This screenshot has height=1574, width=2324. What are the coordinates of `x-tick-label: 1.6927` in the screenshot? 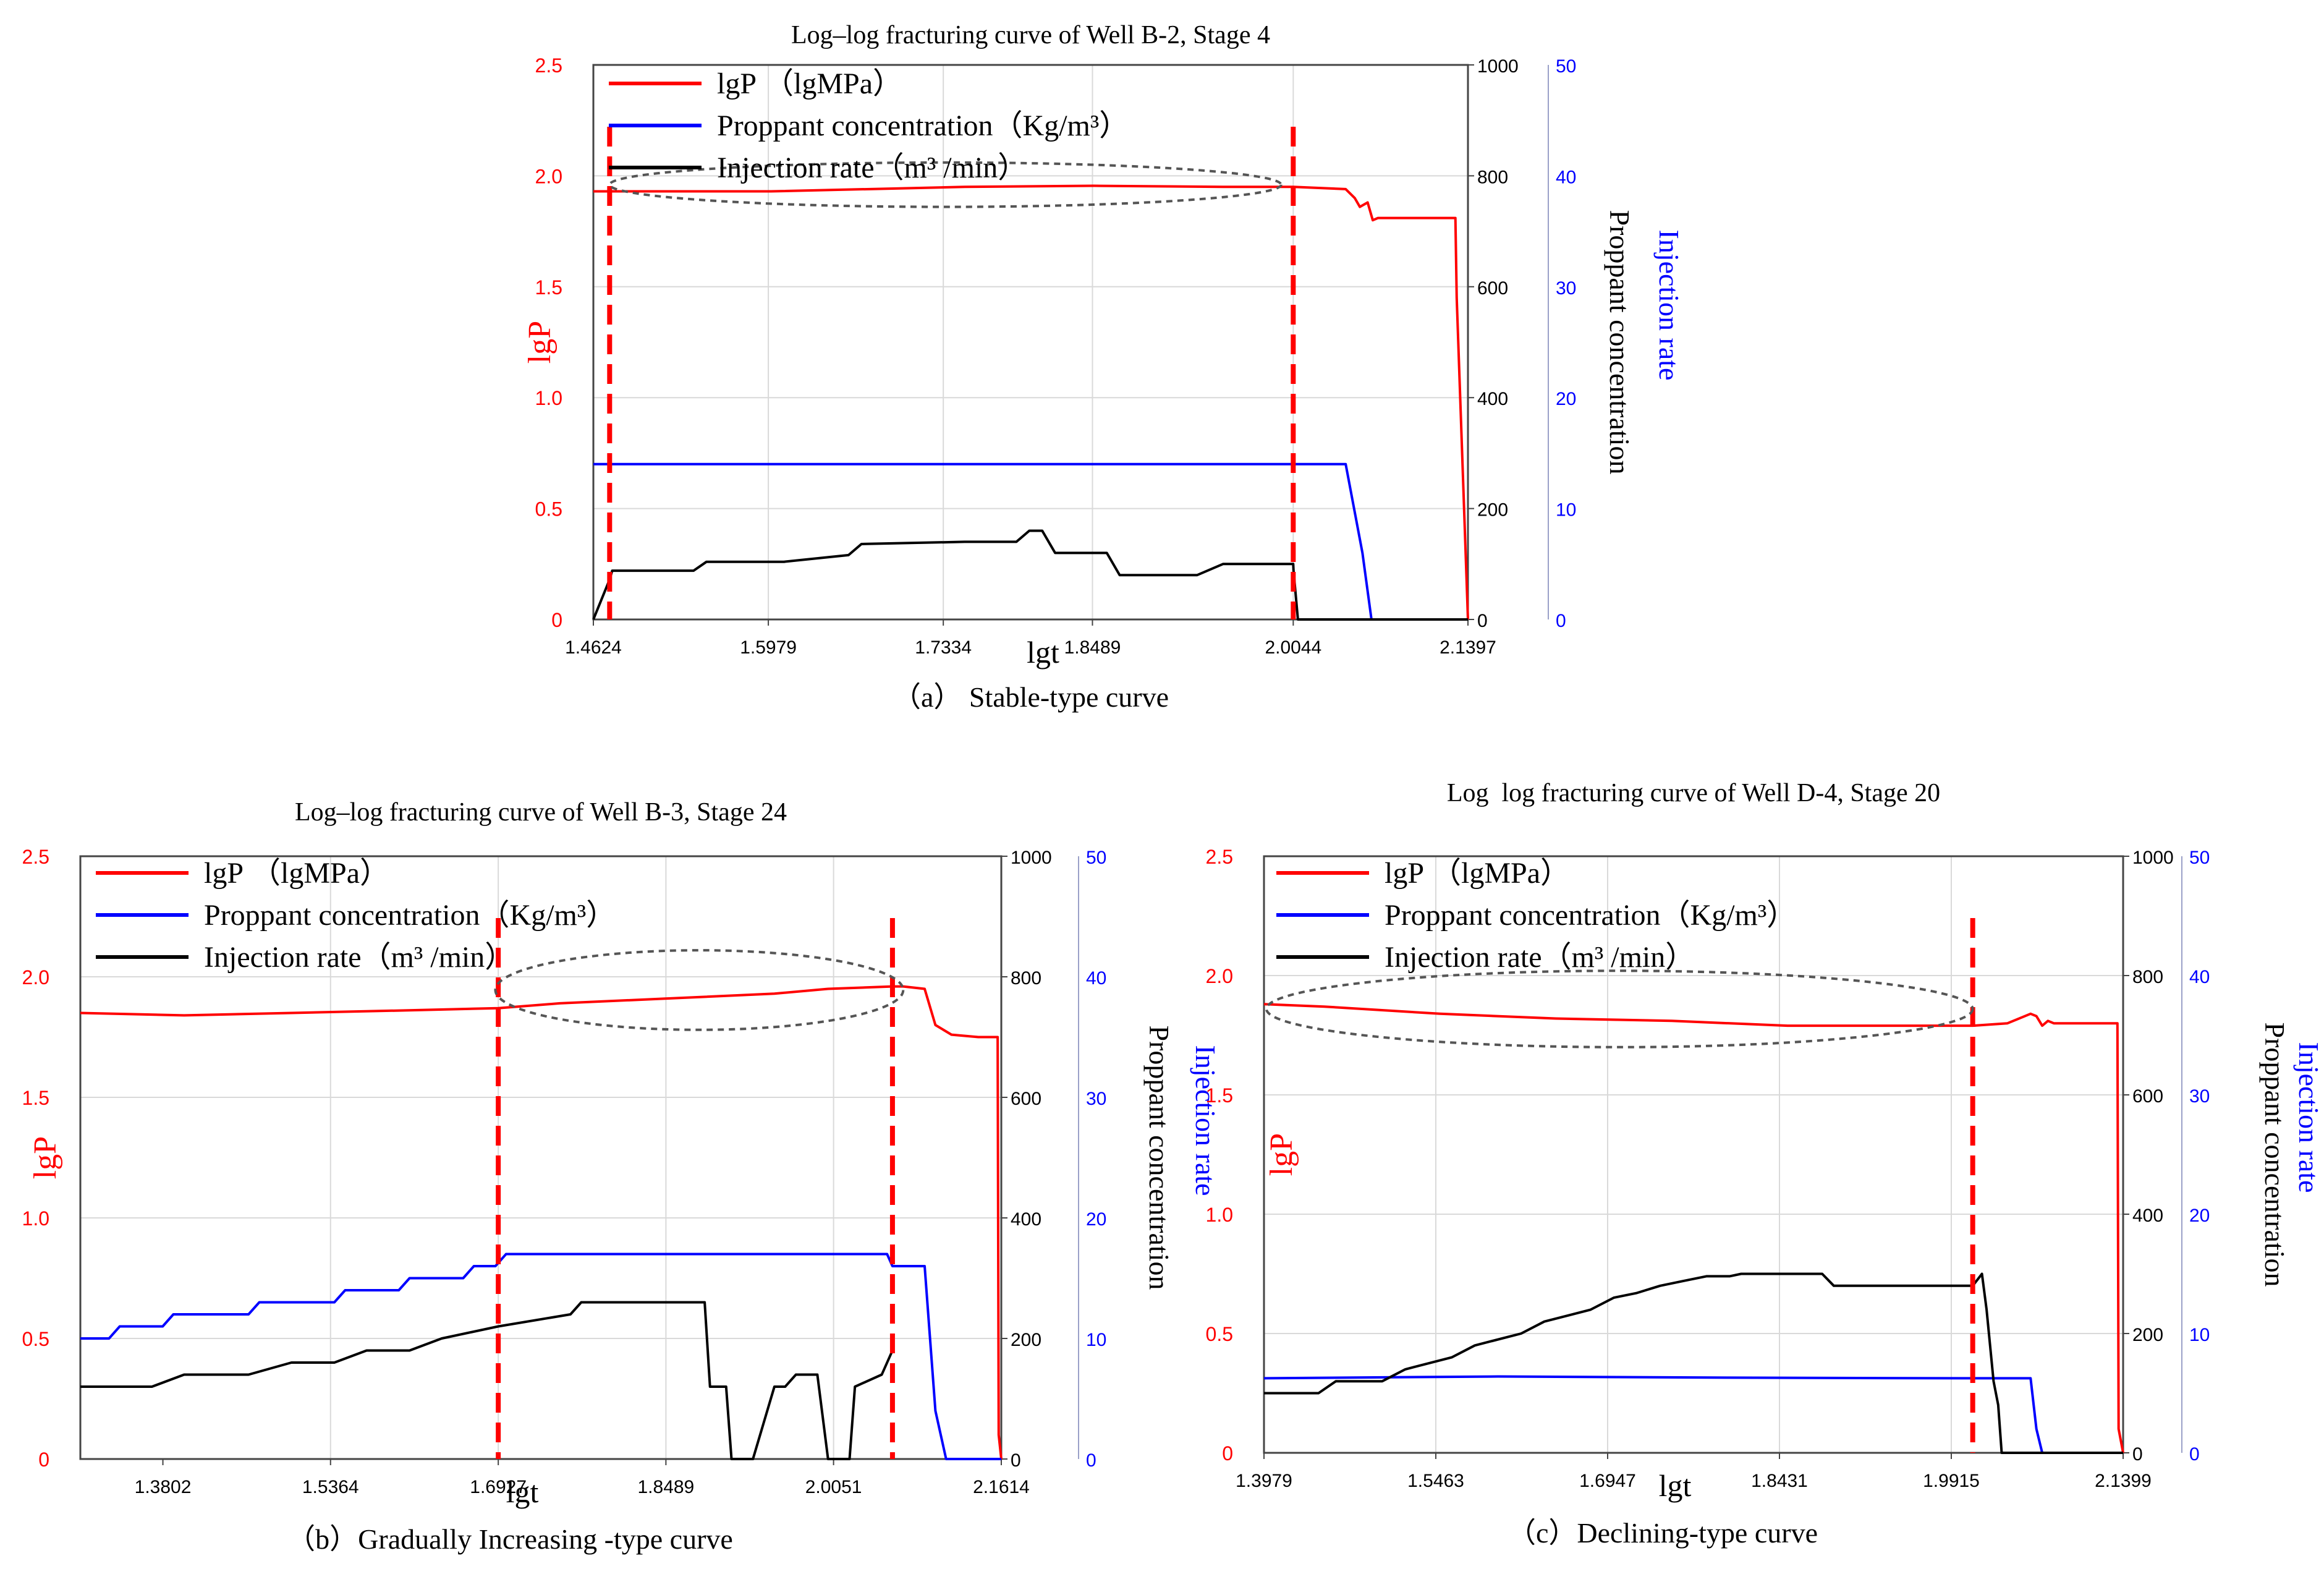 It's located at (499, 1487).